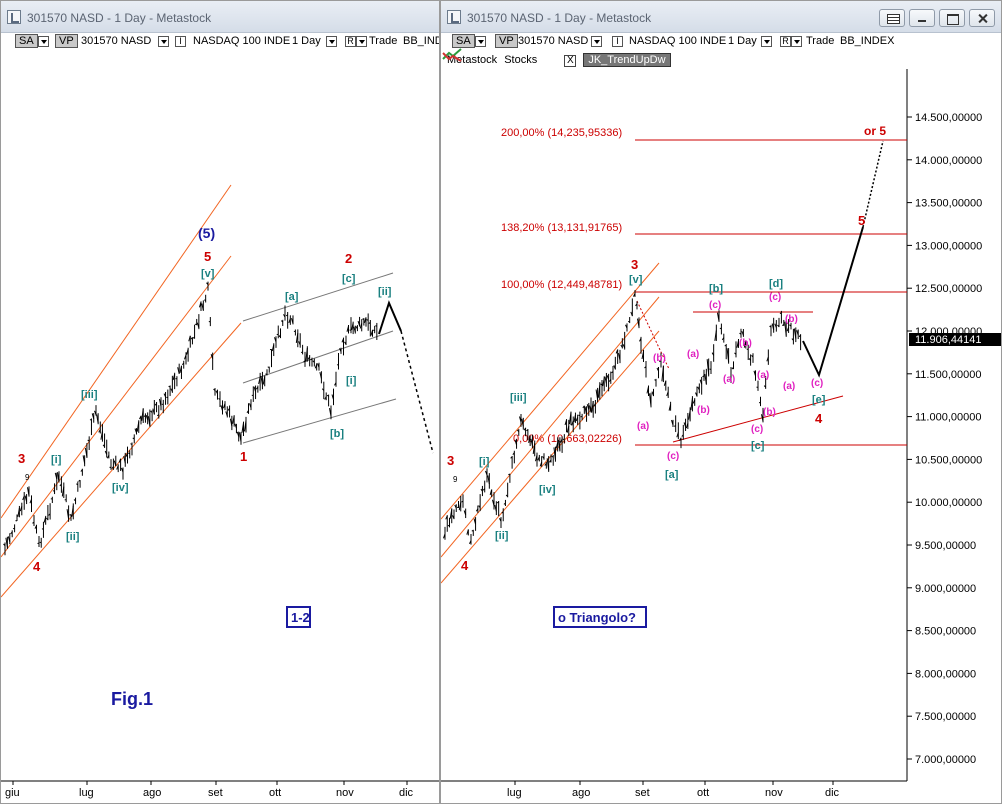 The height and width of the screenshot is (804, 1002). I want to click on fib-label: 100,00% (12,449,48781), so click(561, 285).